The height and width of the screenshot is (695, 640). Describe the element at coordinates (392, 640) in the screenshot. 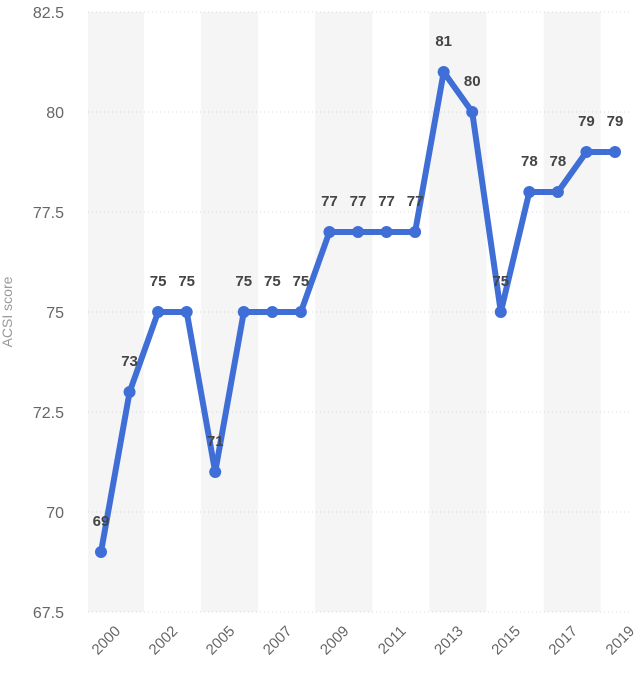

I see `x-tick-label: 2011` at that location.